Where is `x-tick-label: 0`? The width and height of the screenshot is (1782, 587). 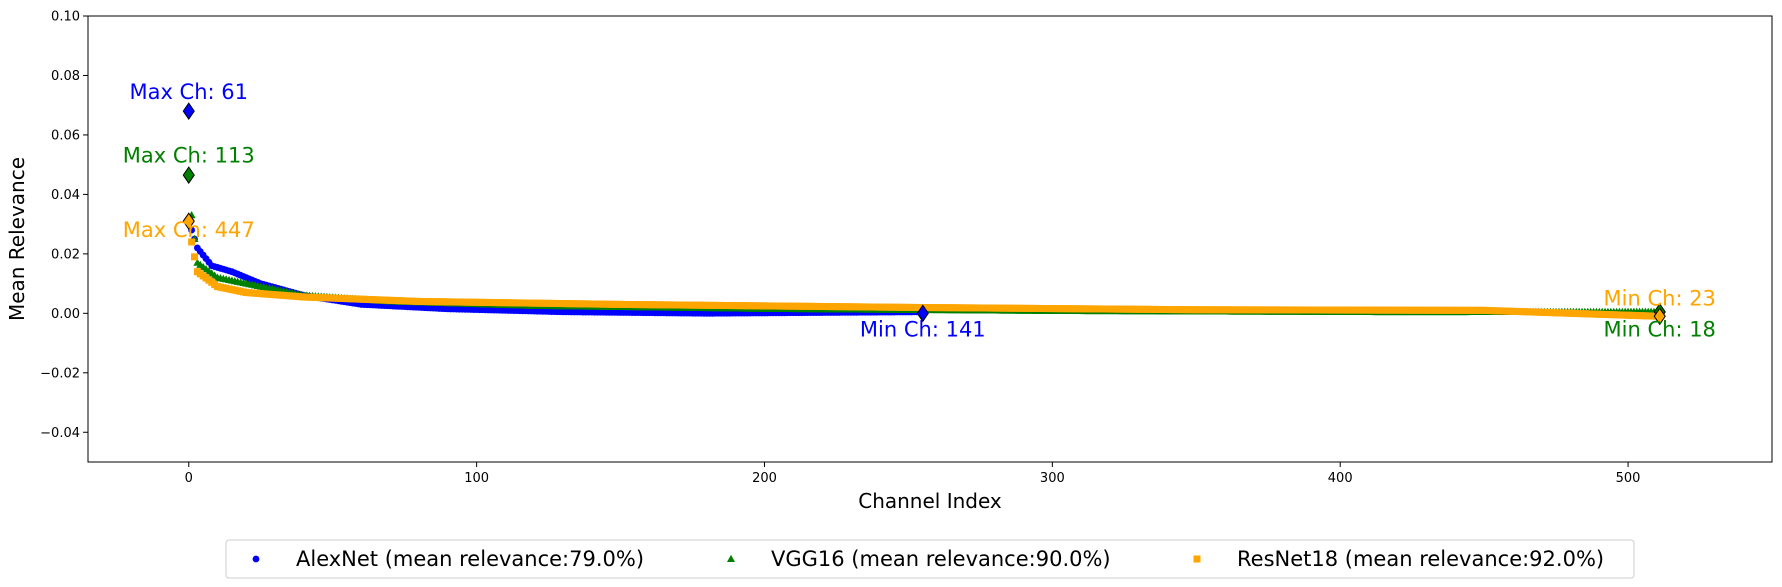
x-tick-label: 0 is located at coordinates (189, 478).